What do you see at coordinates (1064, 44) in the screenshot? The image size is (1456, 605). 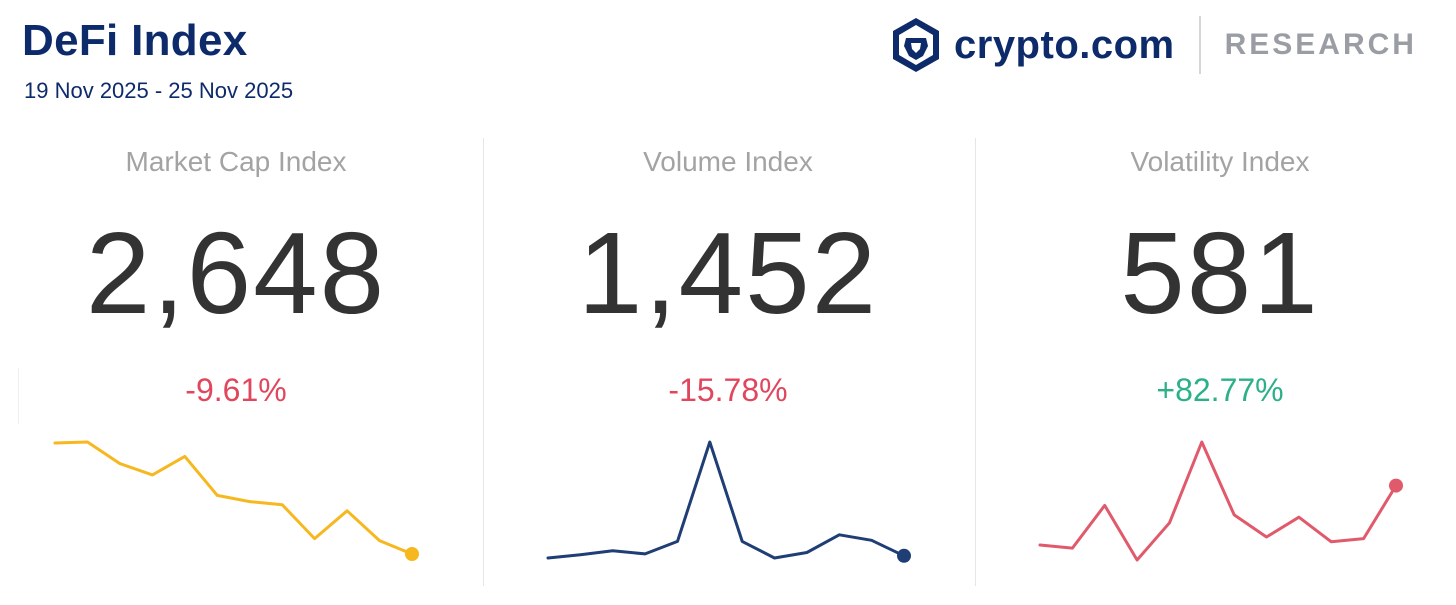 I see `brand-name: crypto.com` at bounding box center [1064, 44].